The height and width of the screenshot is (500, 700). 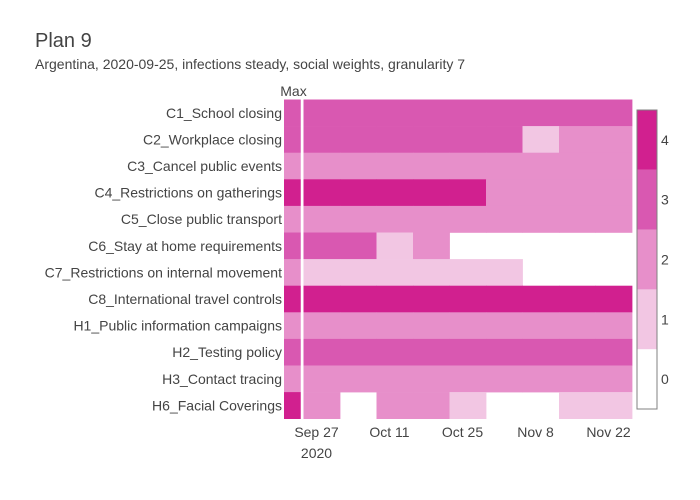 I want to click on max-column-label: Max, so click(x=293, y=91).